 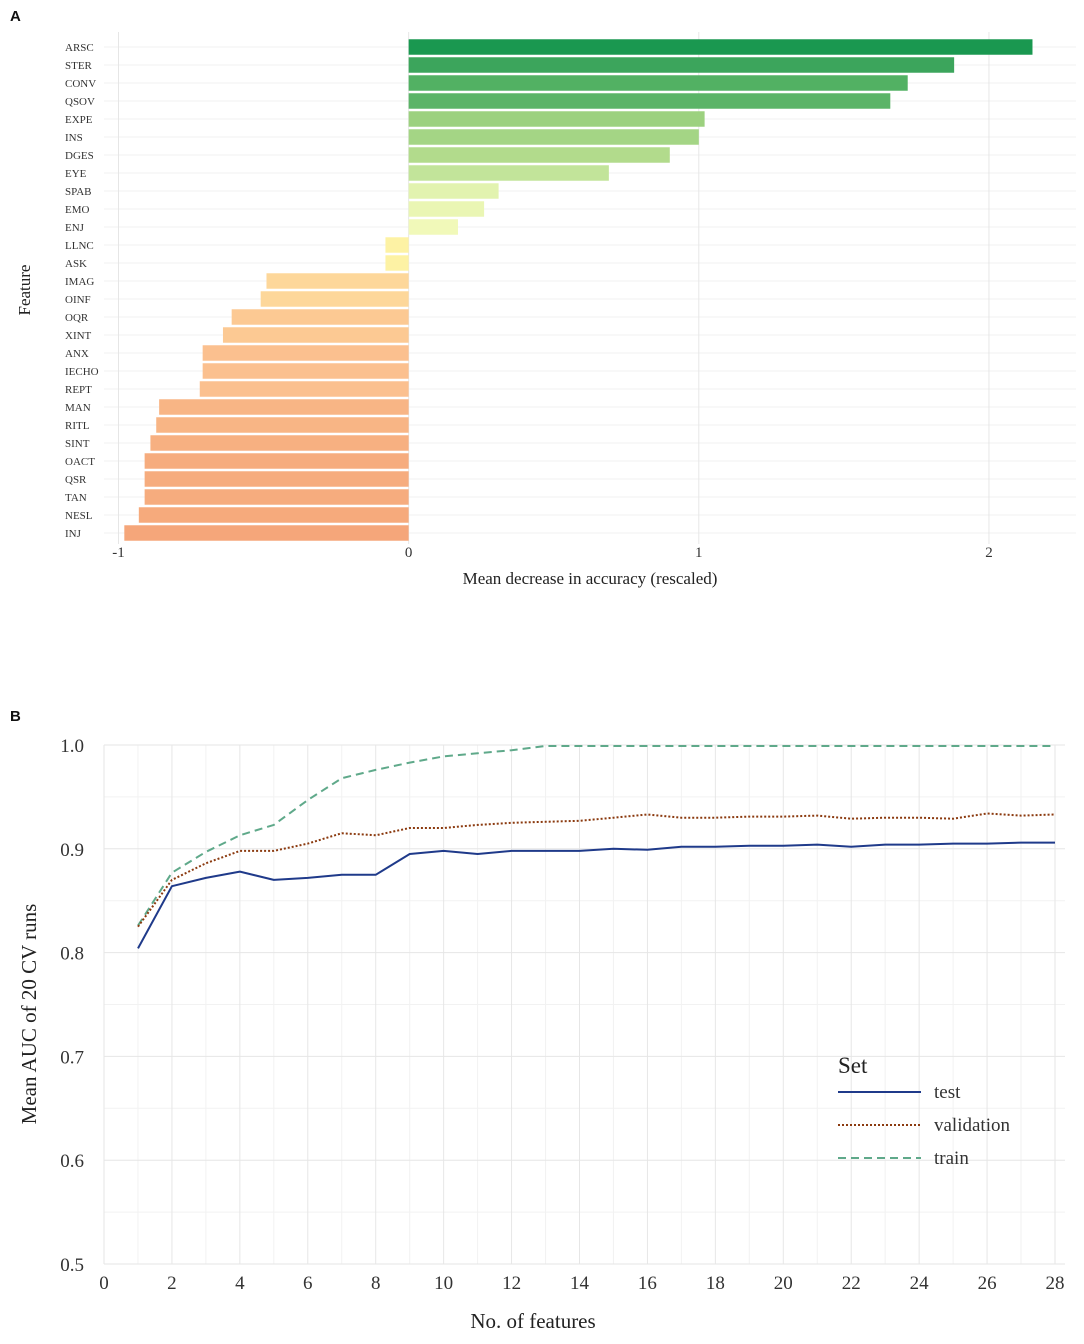 What do you see at coordinates (720, 47) in the screenshot?
I see `bar-arsc` at bounding box center [720, 47].